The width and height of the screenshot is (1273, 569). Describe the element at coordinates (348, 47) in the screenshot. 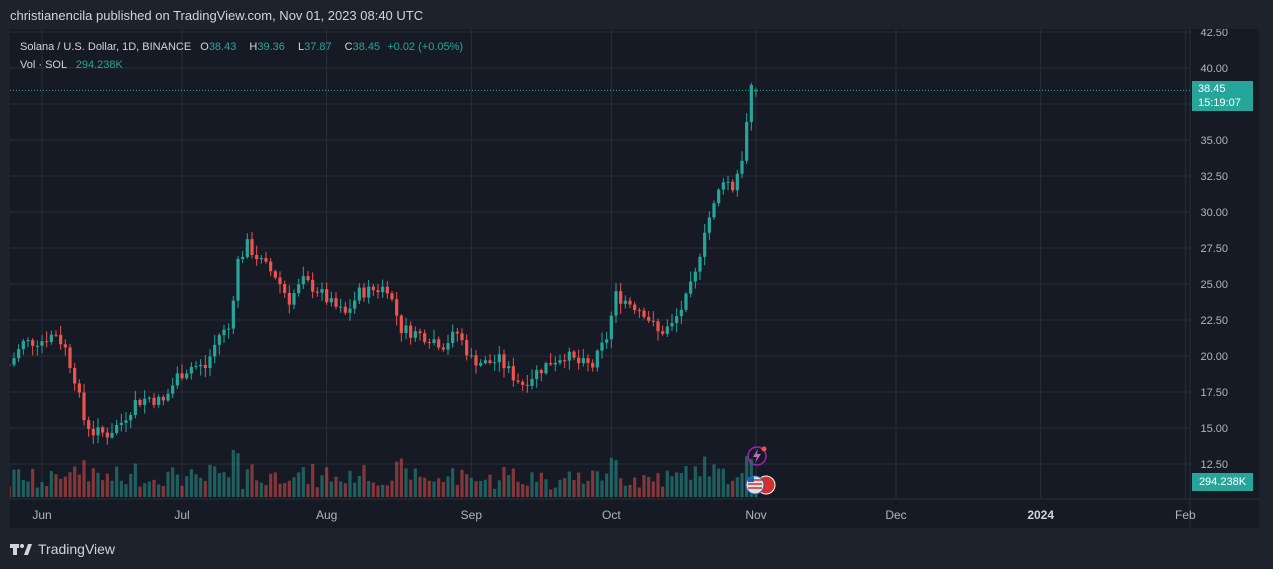

I see `close-label: C` at that location.